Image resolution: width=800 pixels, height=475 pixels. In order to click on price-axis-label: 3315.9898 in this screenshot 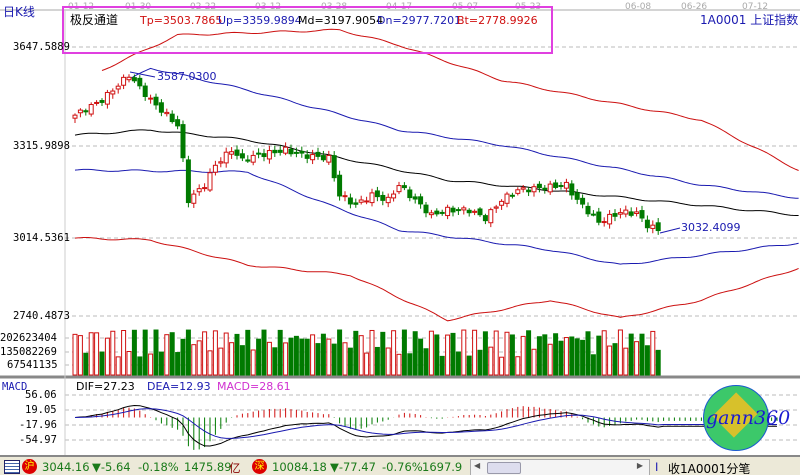, I will do `click(41, 146)`.